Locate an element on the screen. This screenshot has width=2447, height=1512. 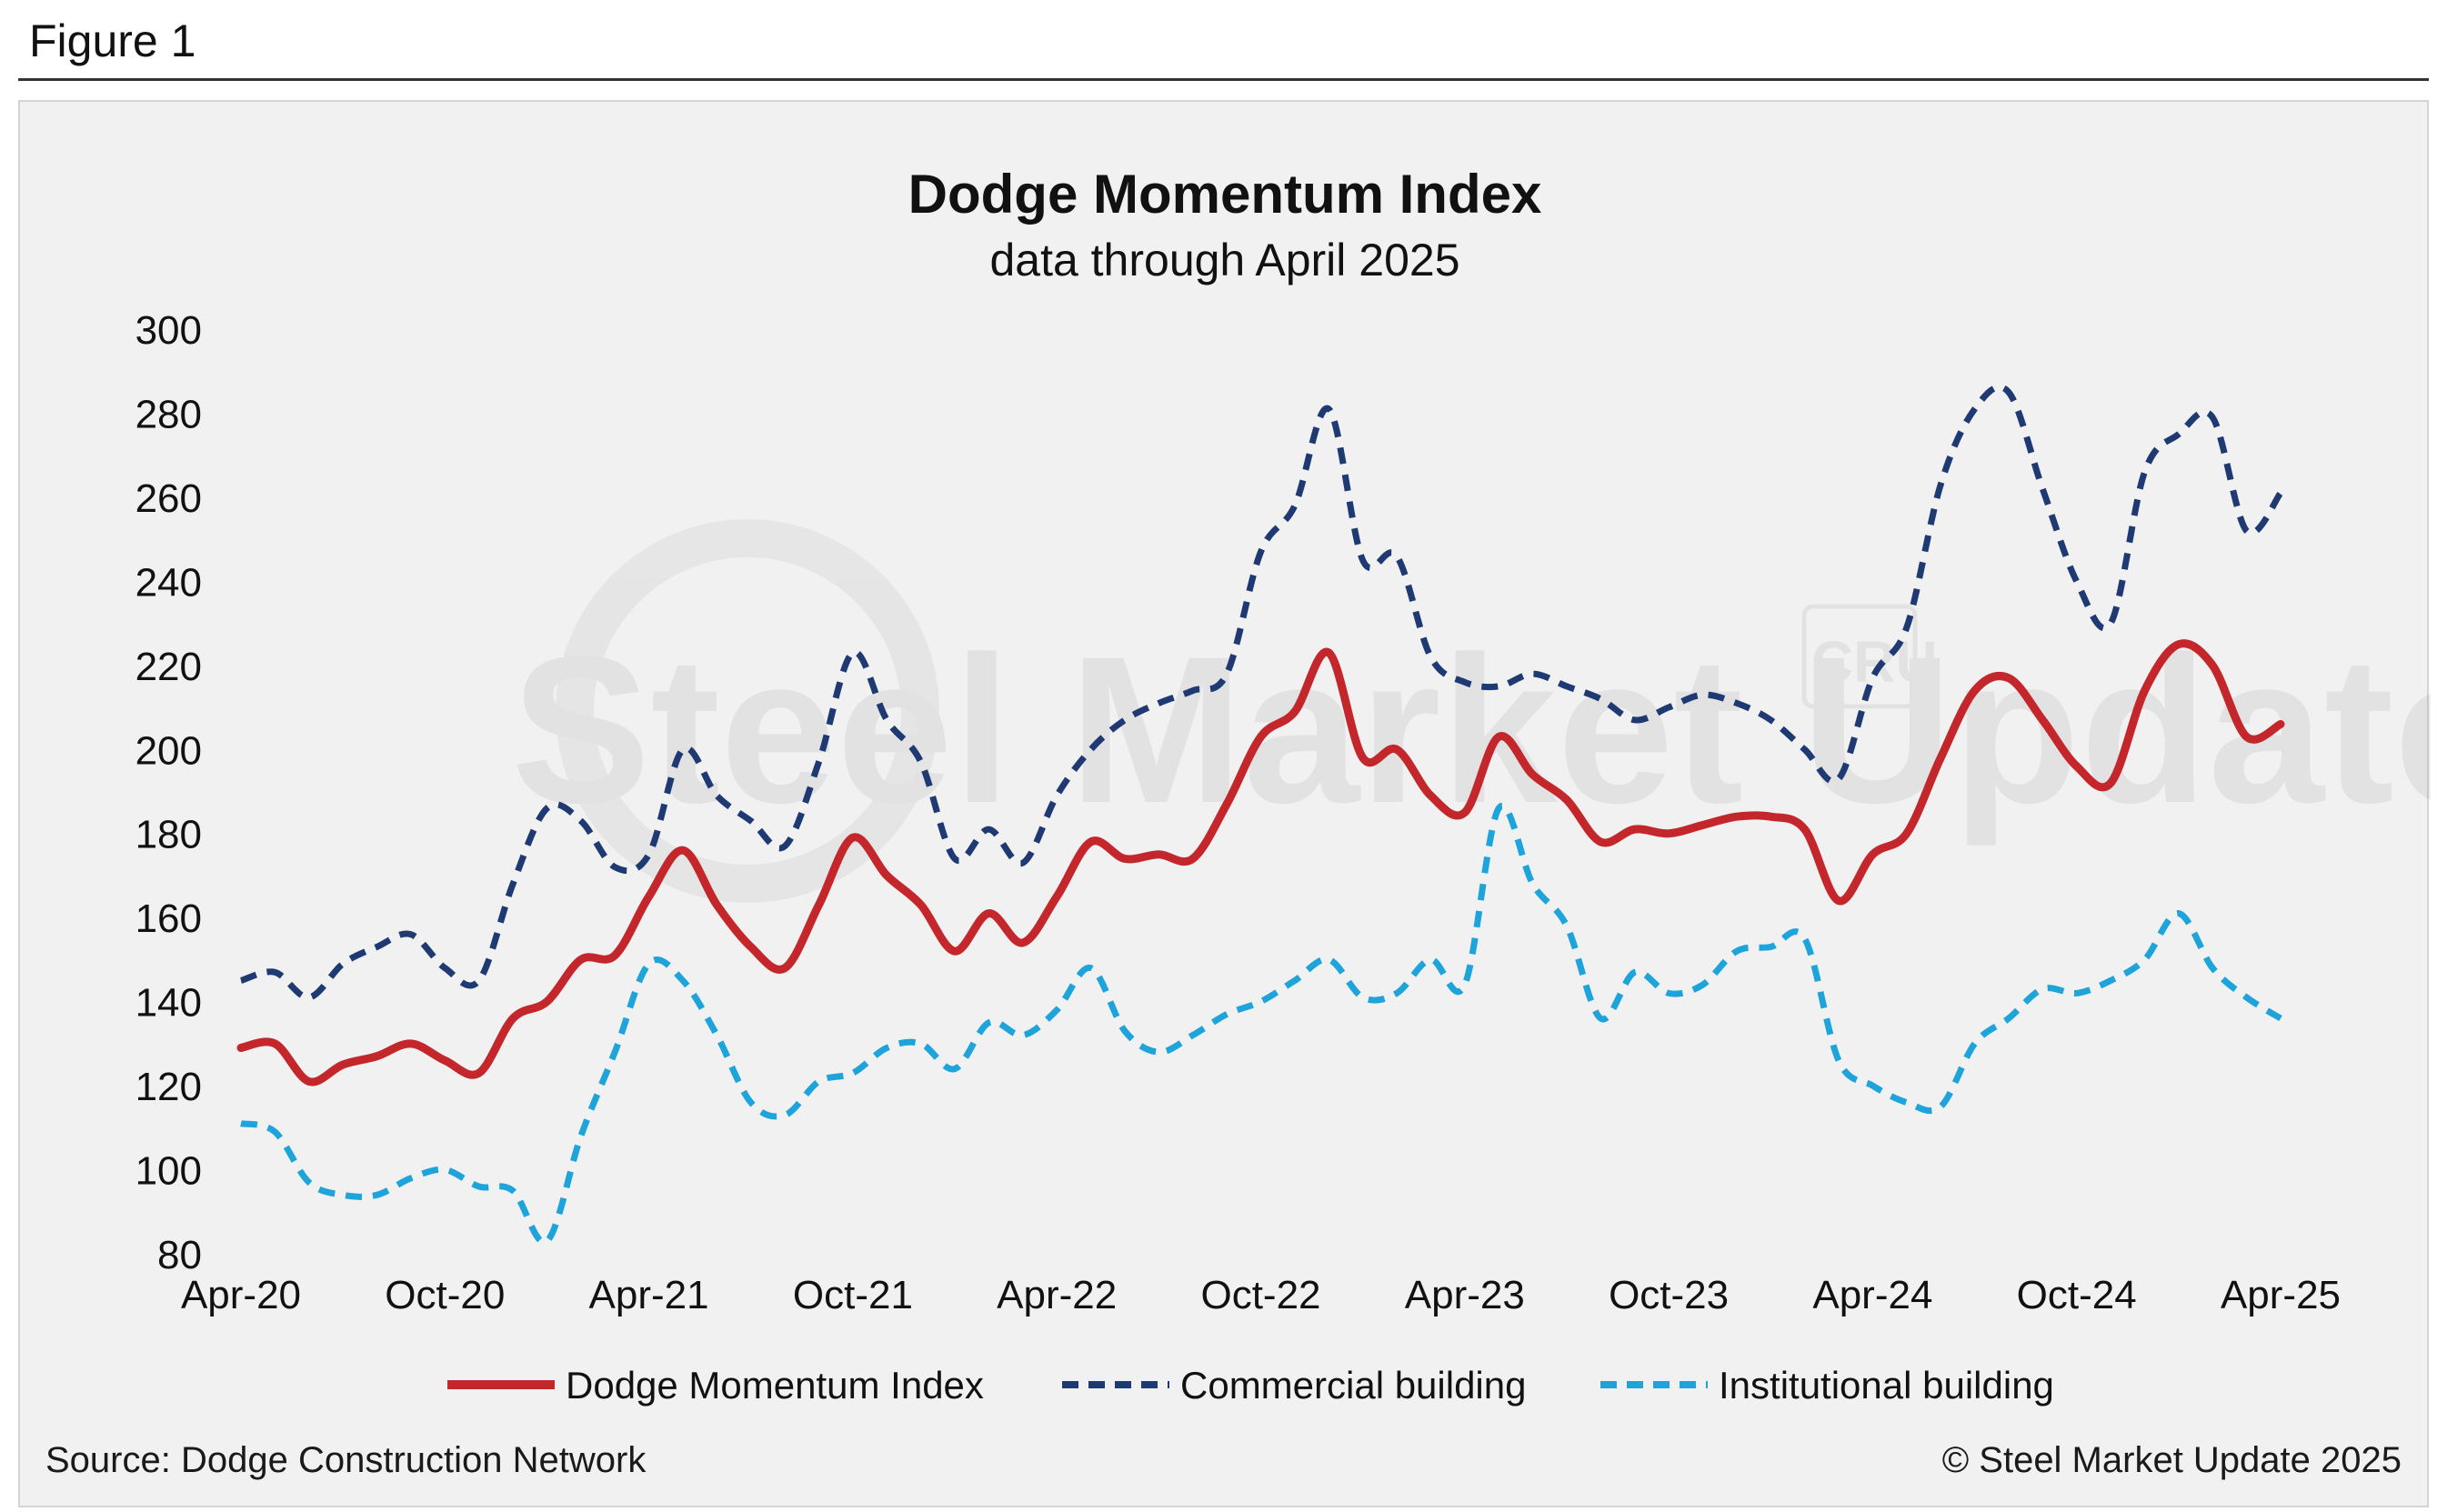
legend-label-dmi: Dodge Momentum Index is located at coordinates (775, 1385).